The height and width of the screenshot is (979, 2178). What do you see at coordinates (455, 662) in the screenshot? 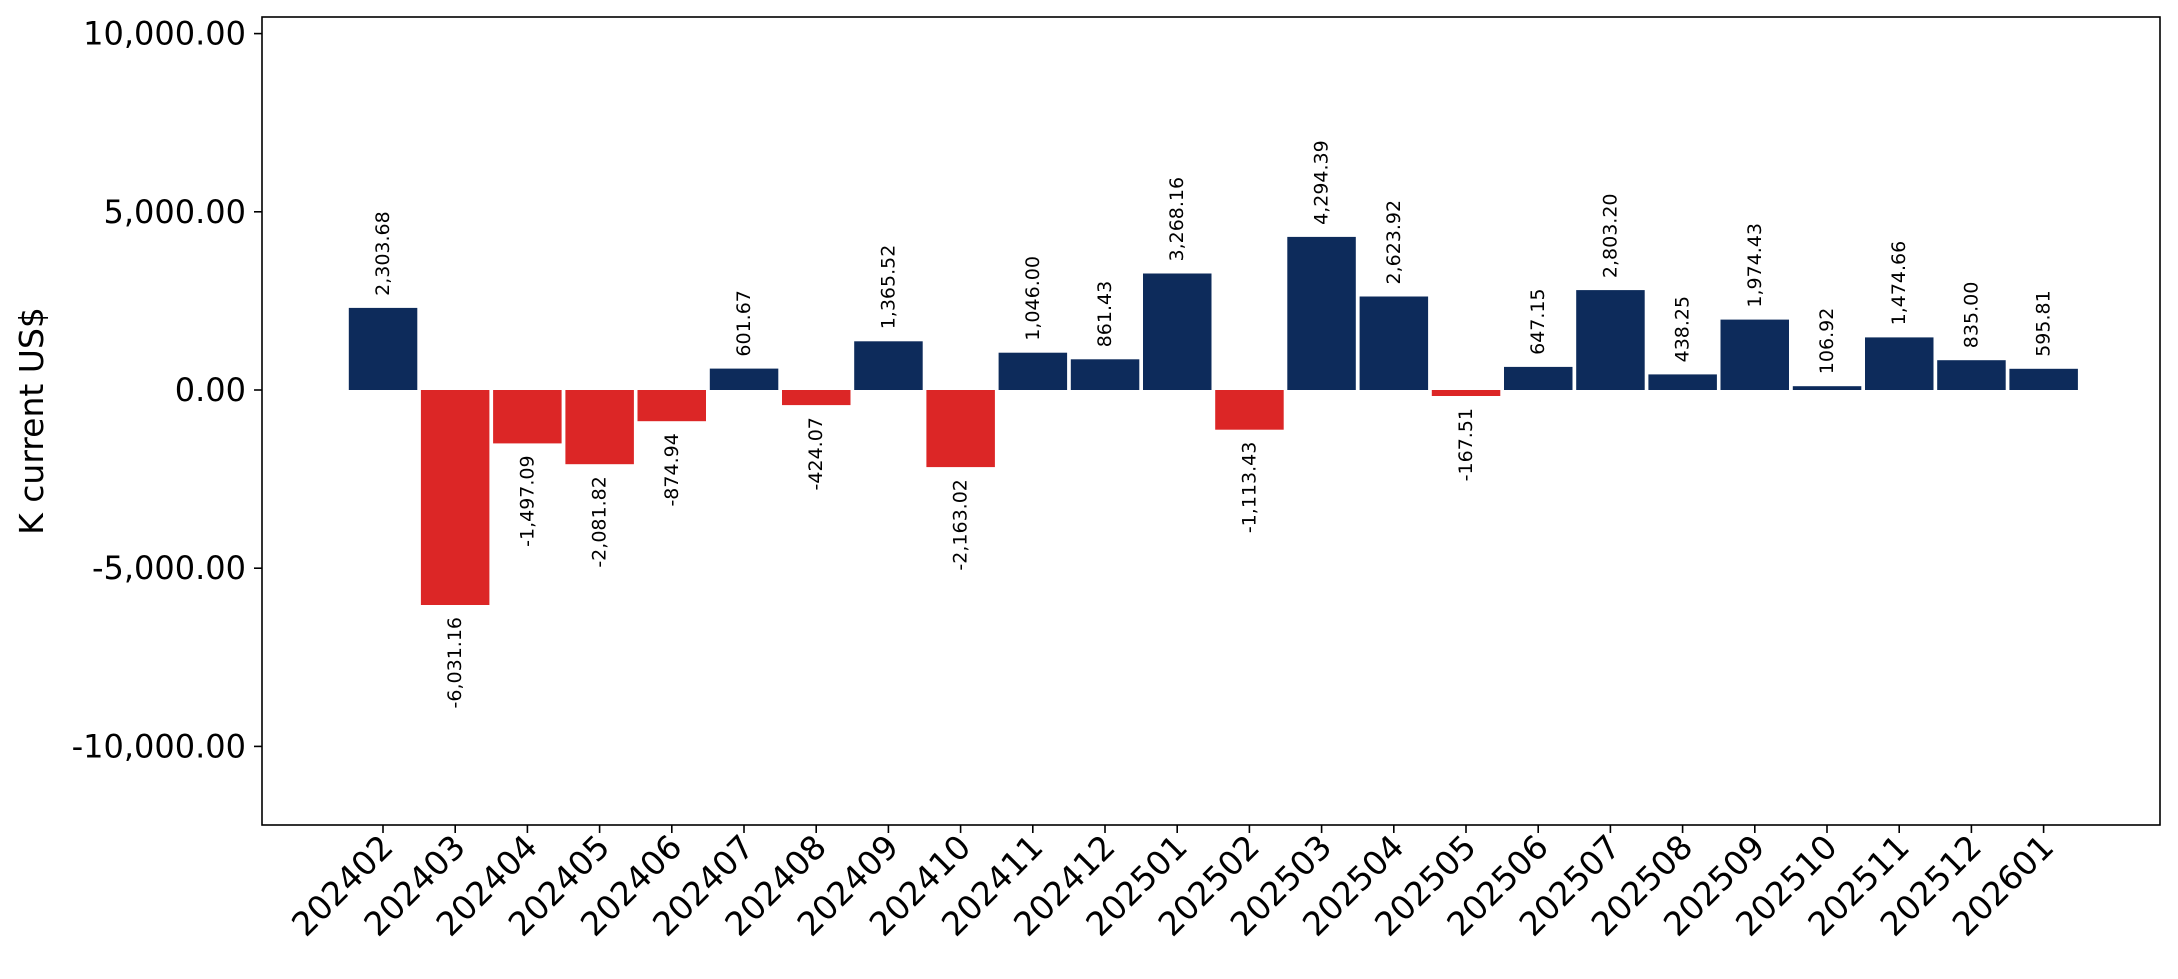
I see `data-label-202403: -6,031.16` at bounding box center [455, 662].